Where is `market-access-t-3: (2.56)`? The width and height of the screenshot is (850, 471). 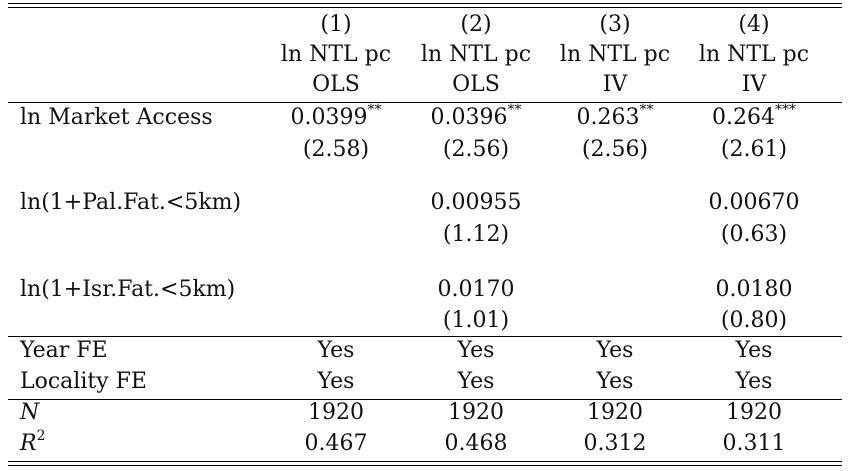
market-access-t-3: (2.56) is located at coordinates (615, 149).